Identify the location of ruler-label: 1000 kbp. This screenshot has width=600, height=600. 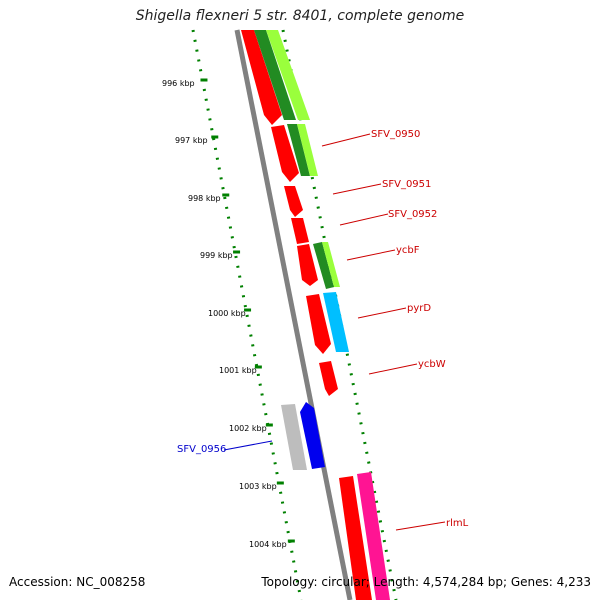
(227, 313).